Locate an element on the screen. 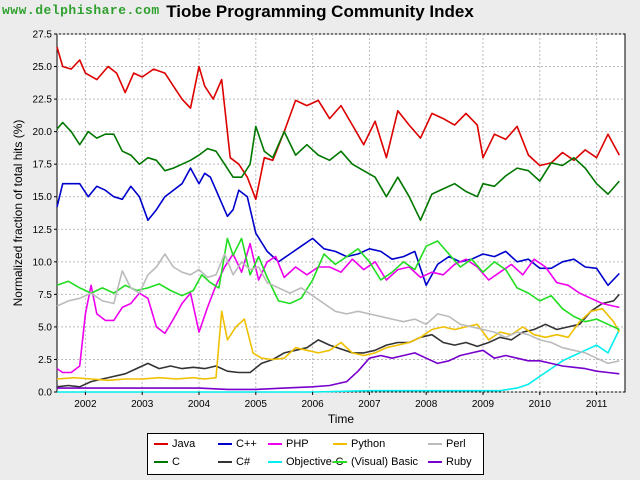  legend-item: Java is located at coordinates (174, 444).